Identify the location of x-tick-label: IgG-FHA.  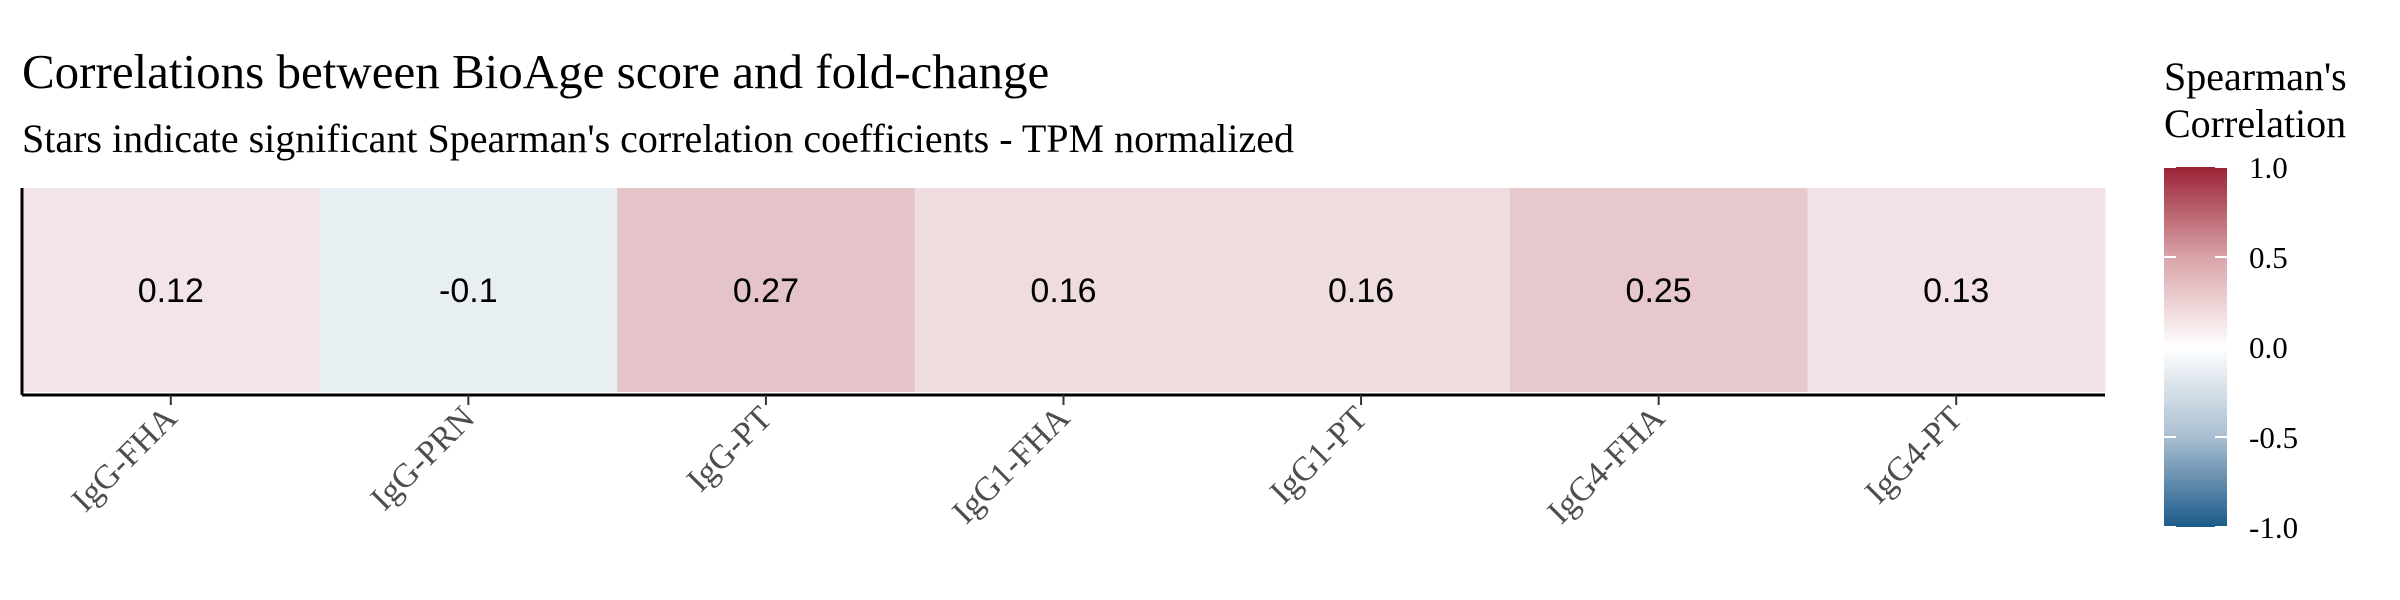
(125, 459).